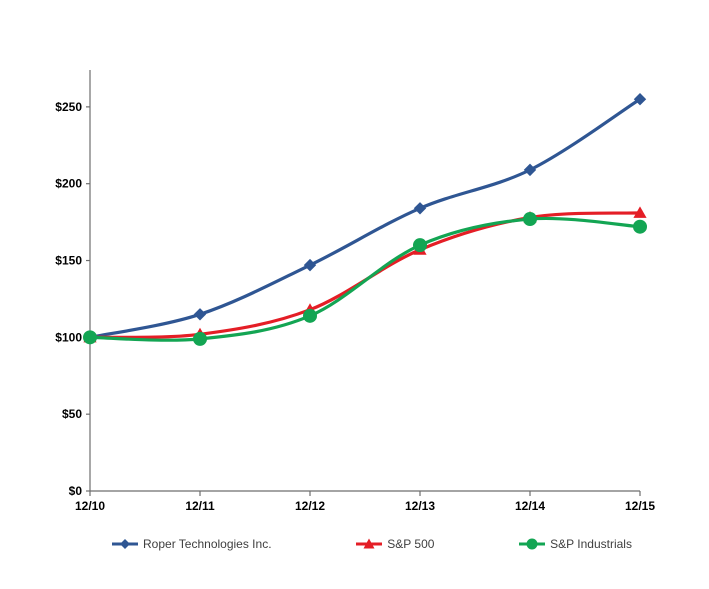 This screenshot has width=709, height=589. What do you see at coordinates (68, 107) in the screenshot?
I see `y-axis-tick-label: $250` at bounding box center [68, 107].